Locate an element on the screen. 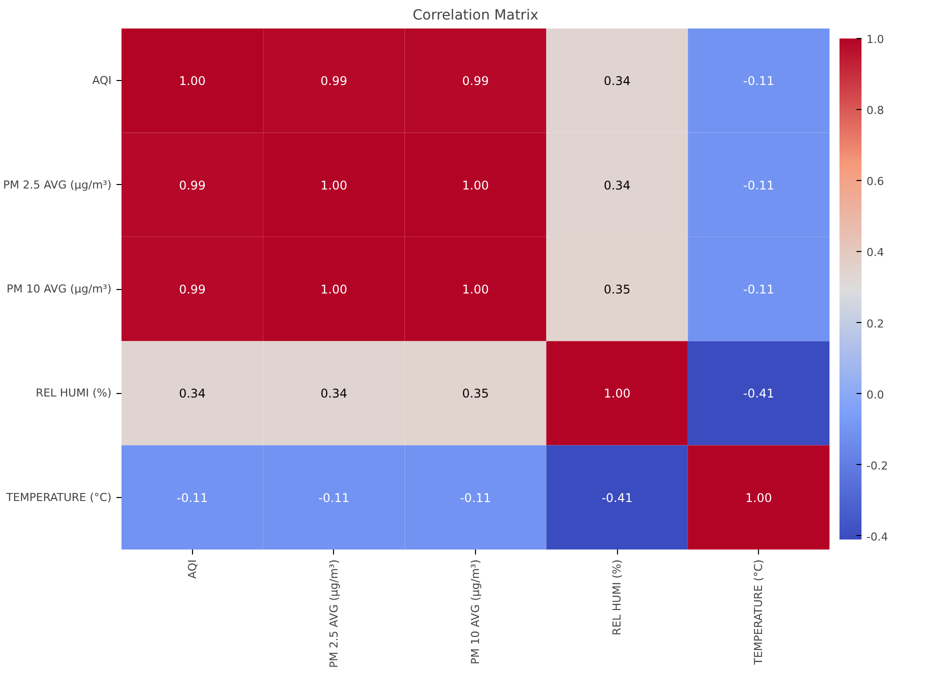  y-tick-label: PM 10 AVG (µg/m³) is located at coordinates (59, 289).